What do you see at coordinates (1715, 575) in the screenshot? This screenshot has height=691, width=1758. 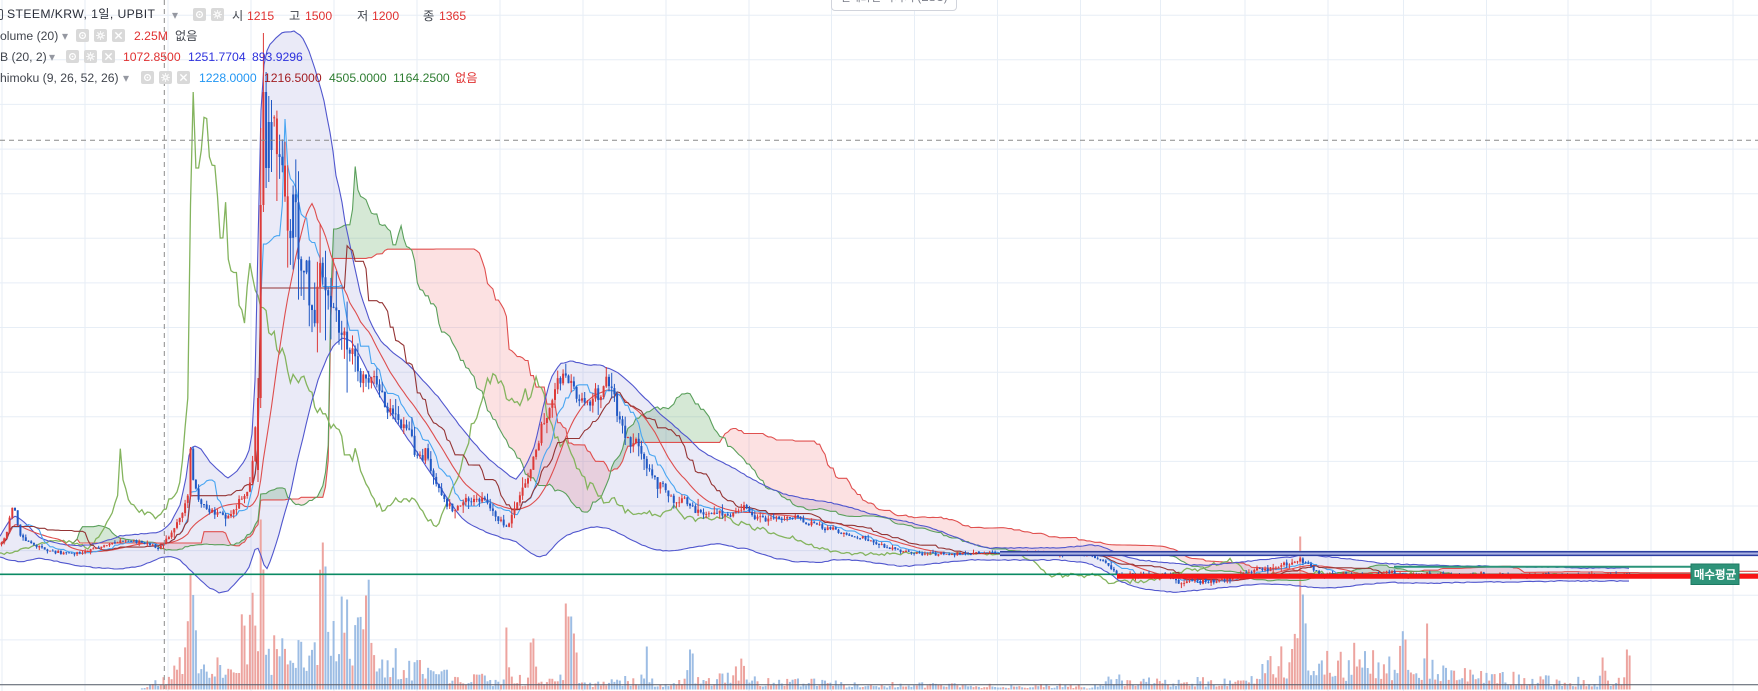 I see `svg-text: 매수평균` at bounding box center [1715, 575].